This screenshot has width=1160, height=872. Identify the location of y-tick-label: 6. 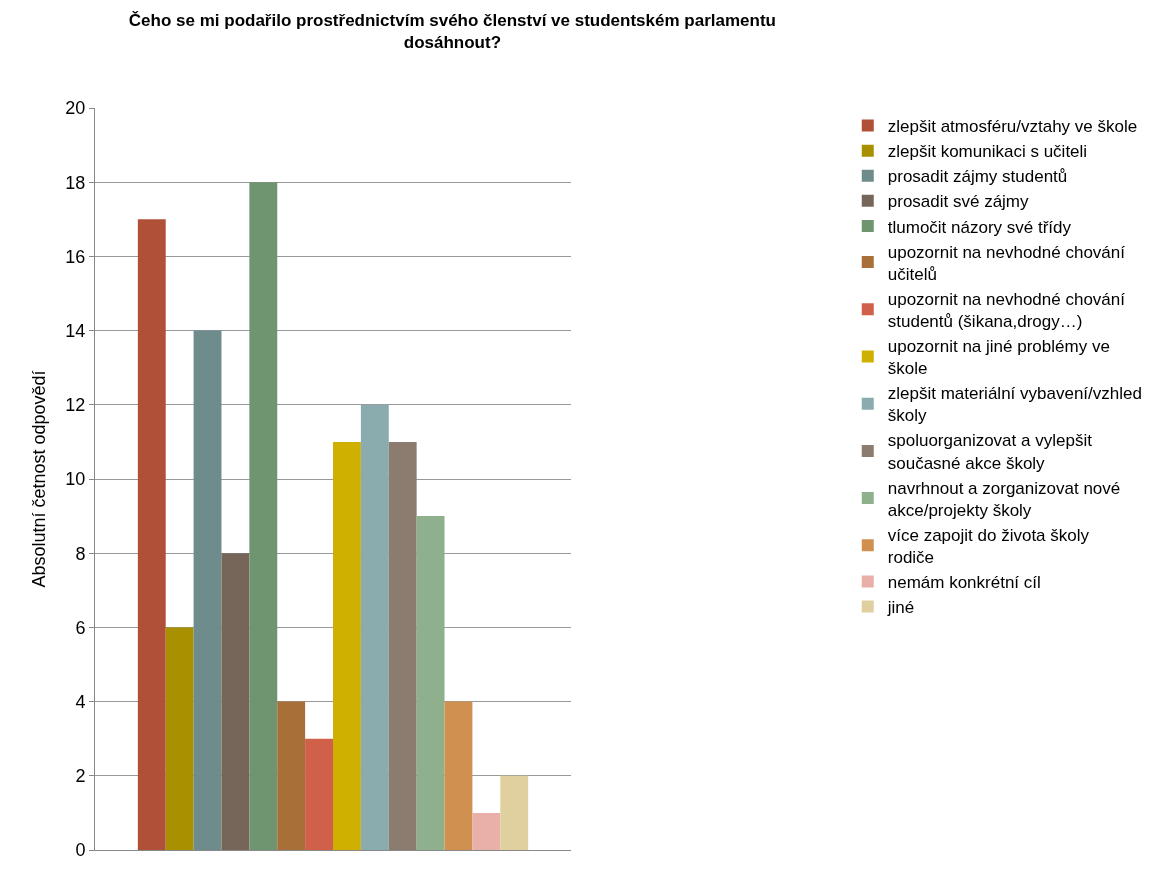
(80, 627).